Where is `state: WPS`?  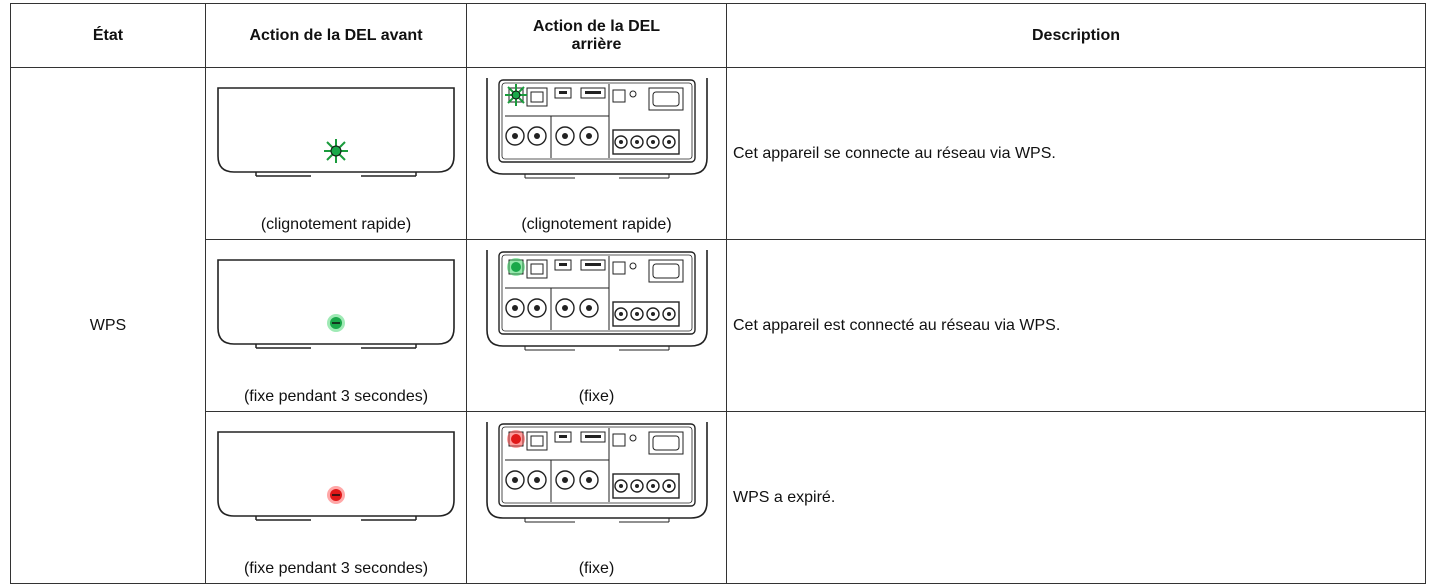
state: WPS is located at coordinates (108, 325).